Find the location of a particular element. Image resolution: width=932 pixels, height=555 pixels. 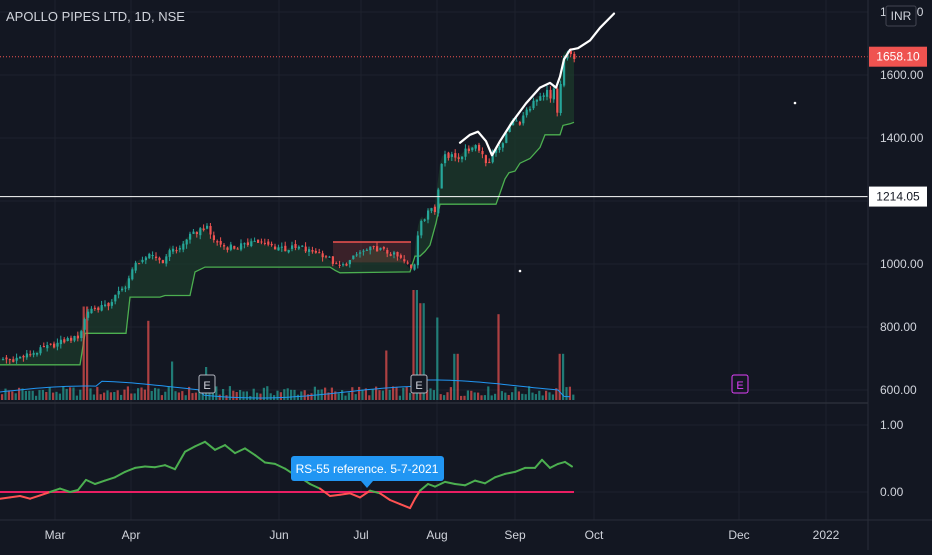

currency-badge: INR is located at coordinates (901, 16).